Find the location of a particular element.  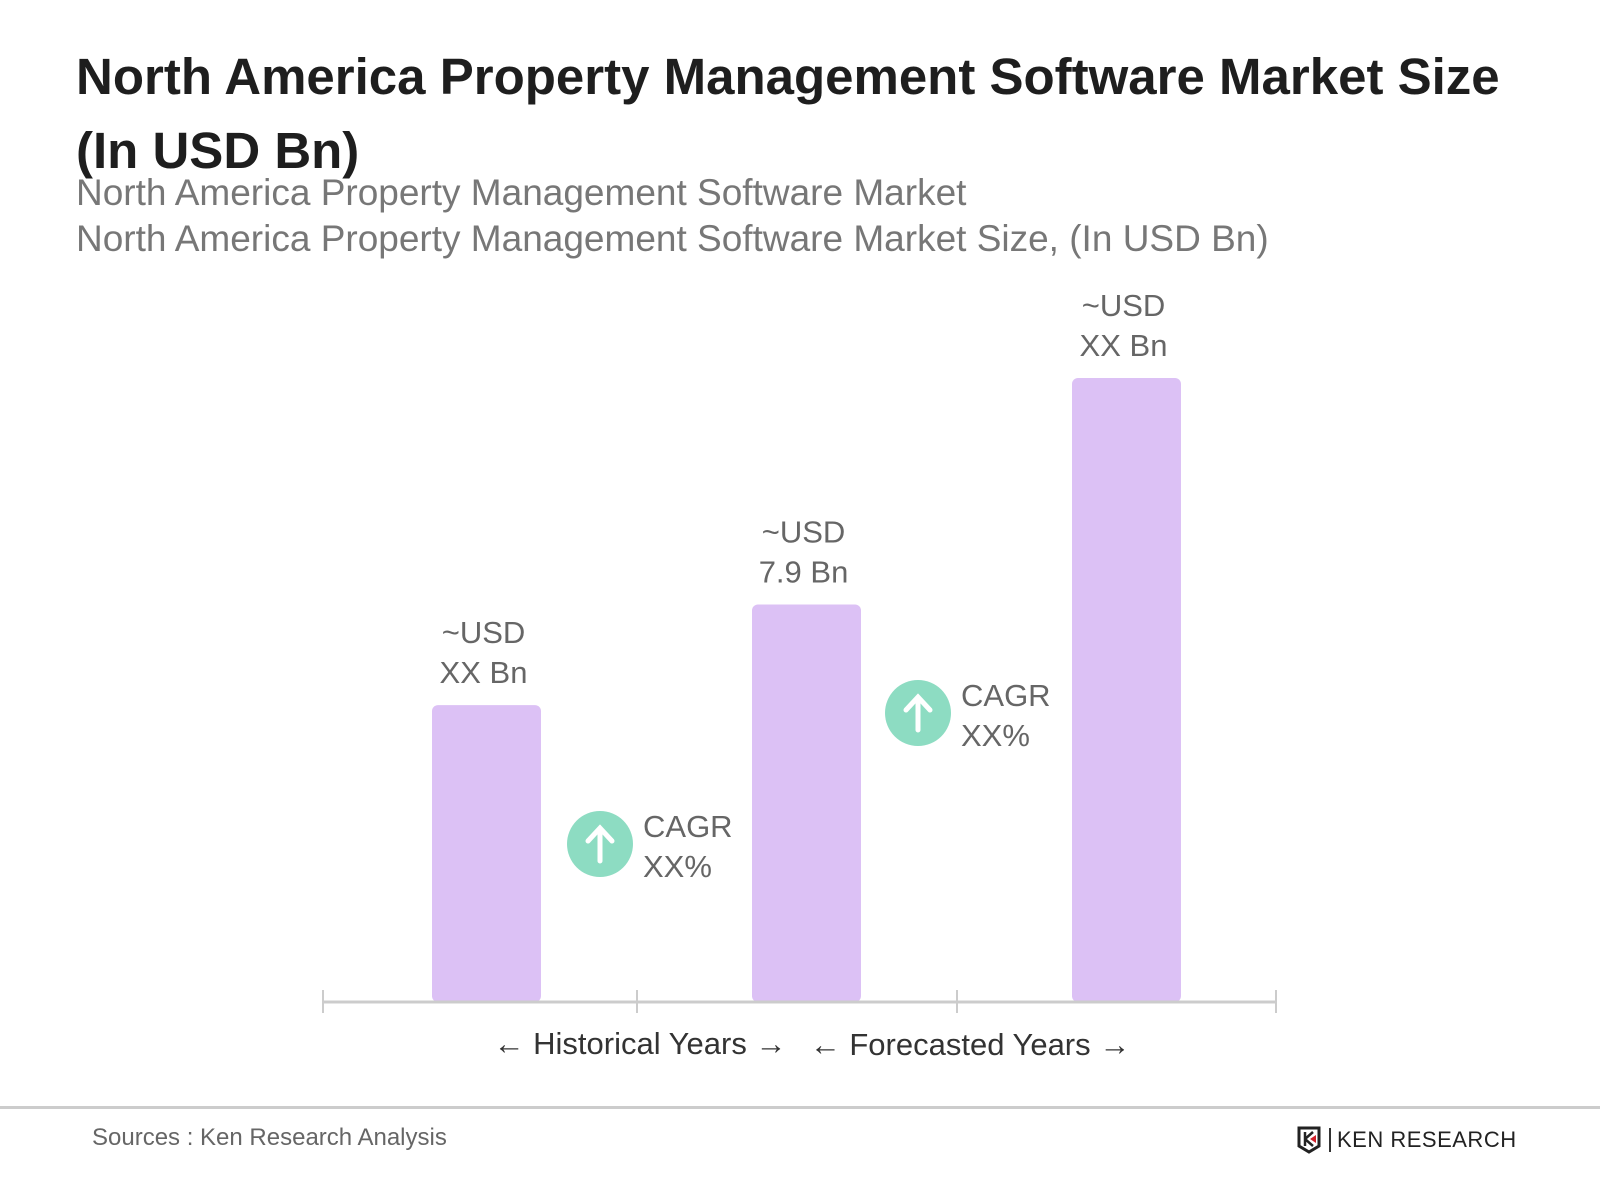

sources-text: Sources : Ken Research Analysis is located at coordinates (269, 1137).